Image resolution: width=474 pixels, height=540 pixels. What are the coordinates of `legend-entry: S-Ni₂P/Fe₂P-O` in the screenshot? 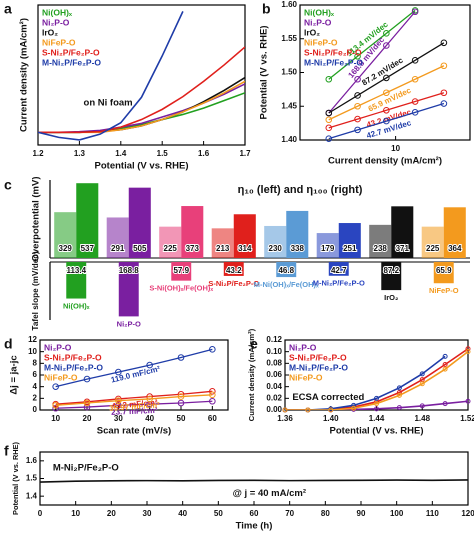 It's located at (73, 357).